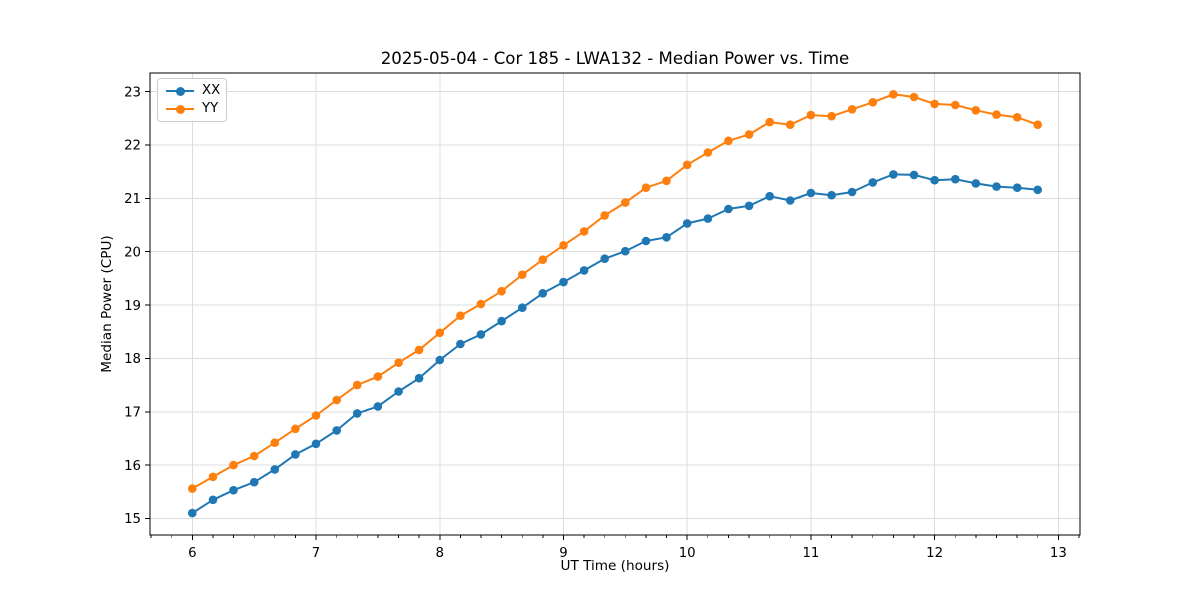 The height and width of the screenshot is (600, 1200). Describe the element at coordinates (563, 553) in the screenshot. I see `x-tick-label: 9` at that location.